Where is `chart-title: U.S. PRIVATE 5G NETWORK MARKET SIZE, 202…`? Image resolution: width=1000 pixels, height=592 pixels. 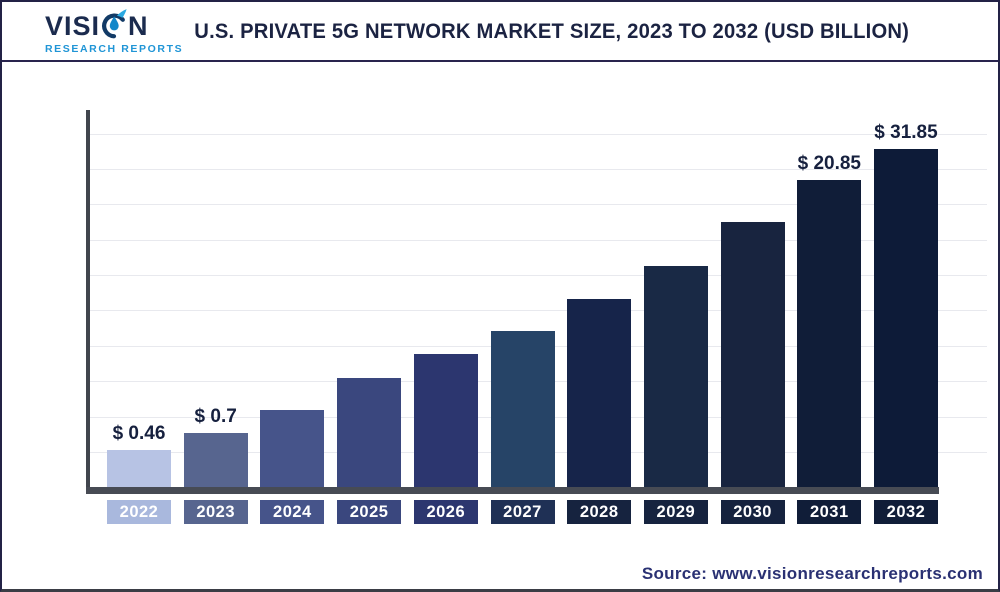
chart-title: U.S. PRIVATE 5G NETWORK MARKET SIZE, 202… is located at coordinates (552, 30).